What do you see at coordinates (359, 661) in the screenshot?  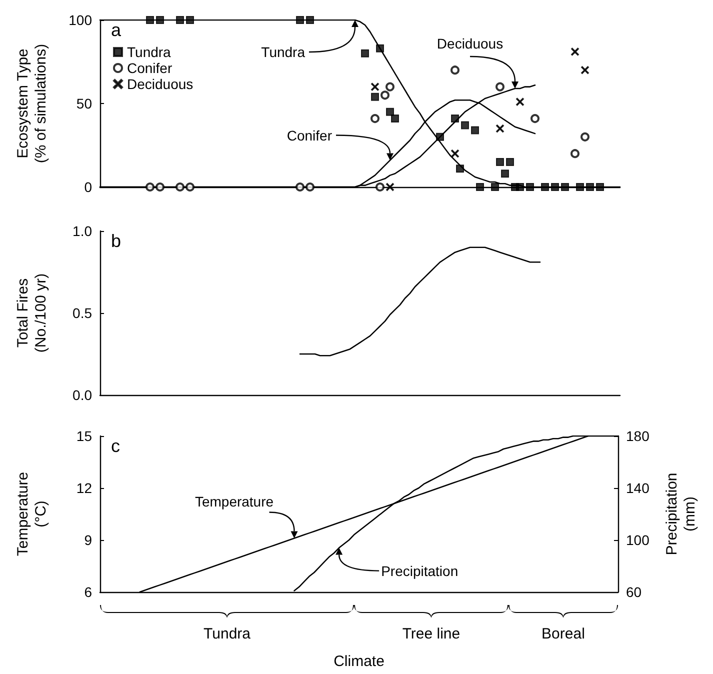 I see `x-axis-title: Climate` at bounding box center [359, 661].